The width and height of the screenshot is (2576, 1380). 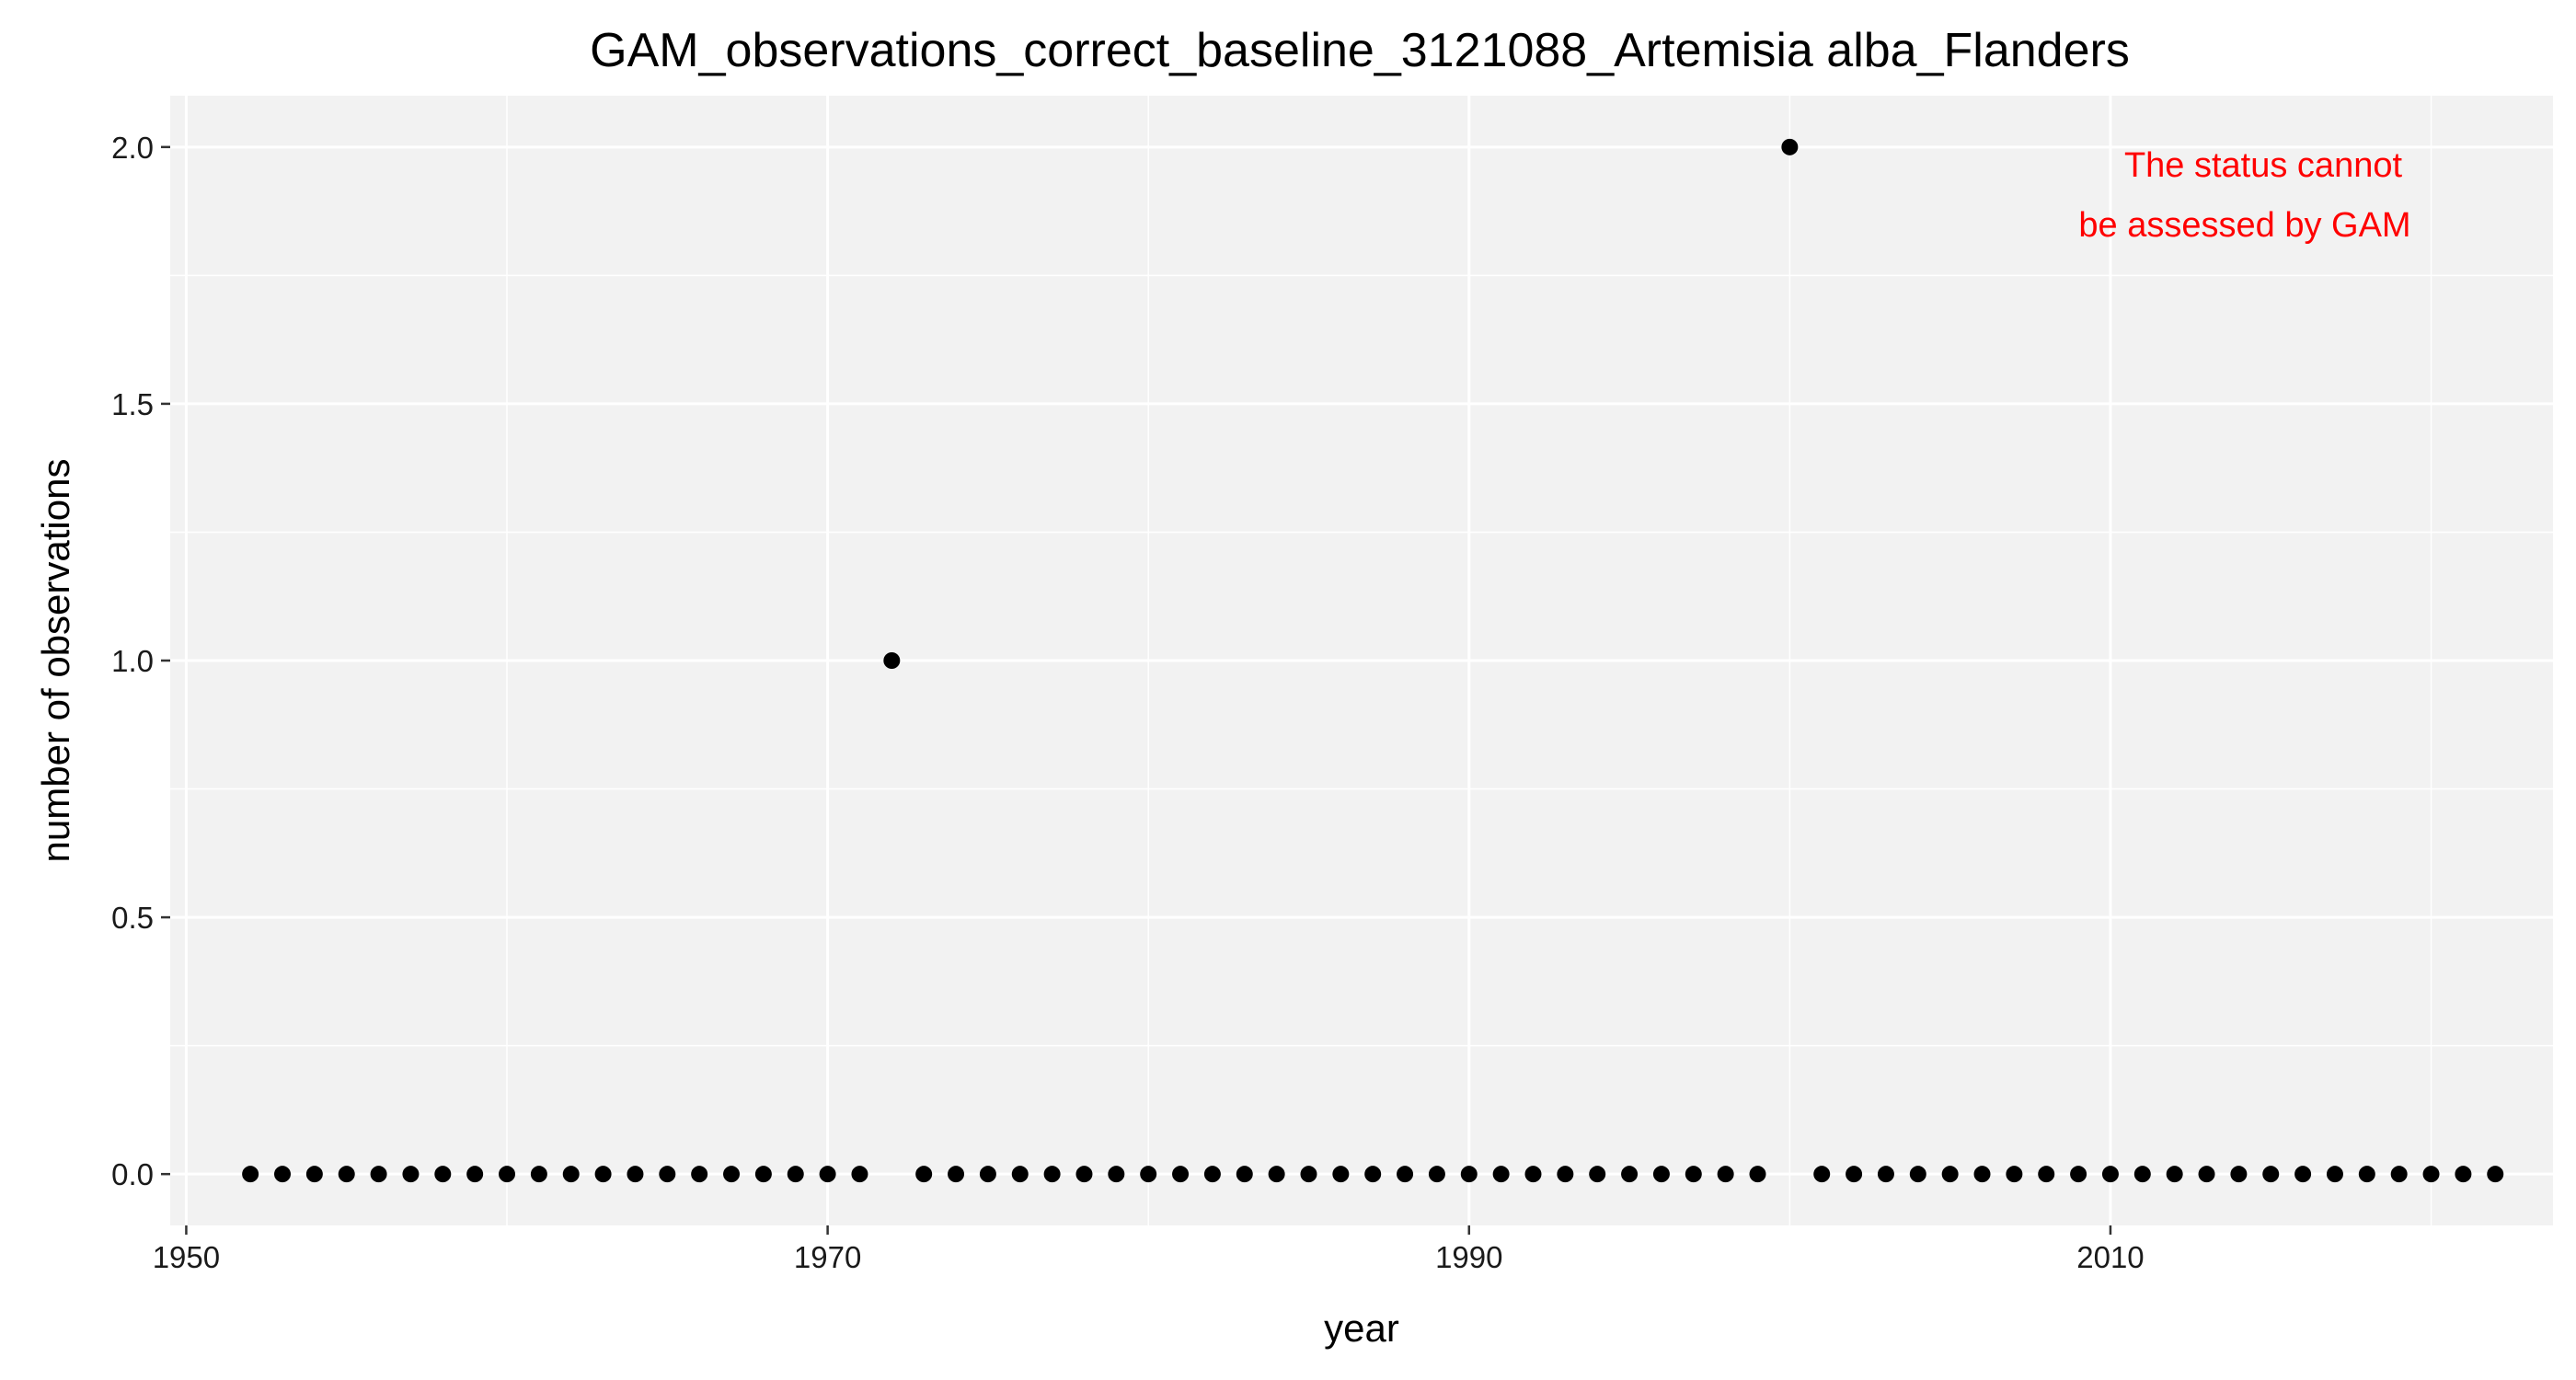 I want to click on y-axis: 0.0 0.5 1.0 1.5 2.0, so click(x=140, y=661).